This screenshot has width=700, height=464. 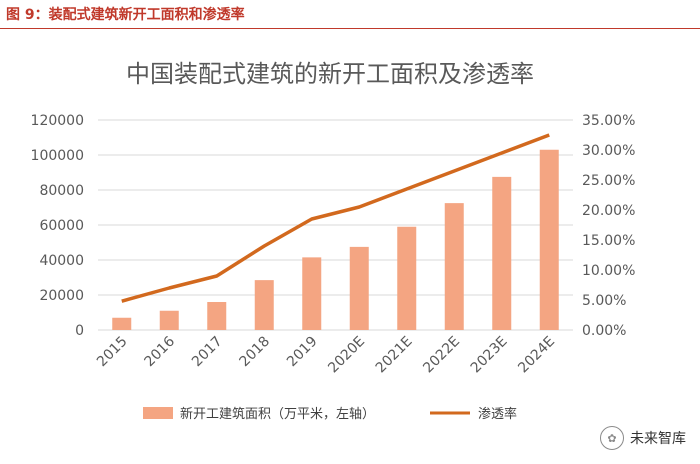 I want to click on watermark-text: 未来智库, so click(x=658, y=439).